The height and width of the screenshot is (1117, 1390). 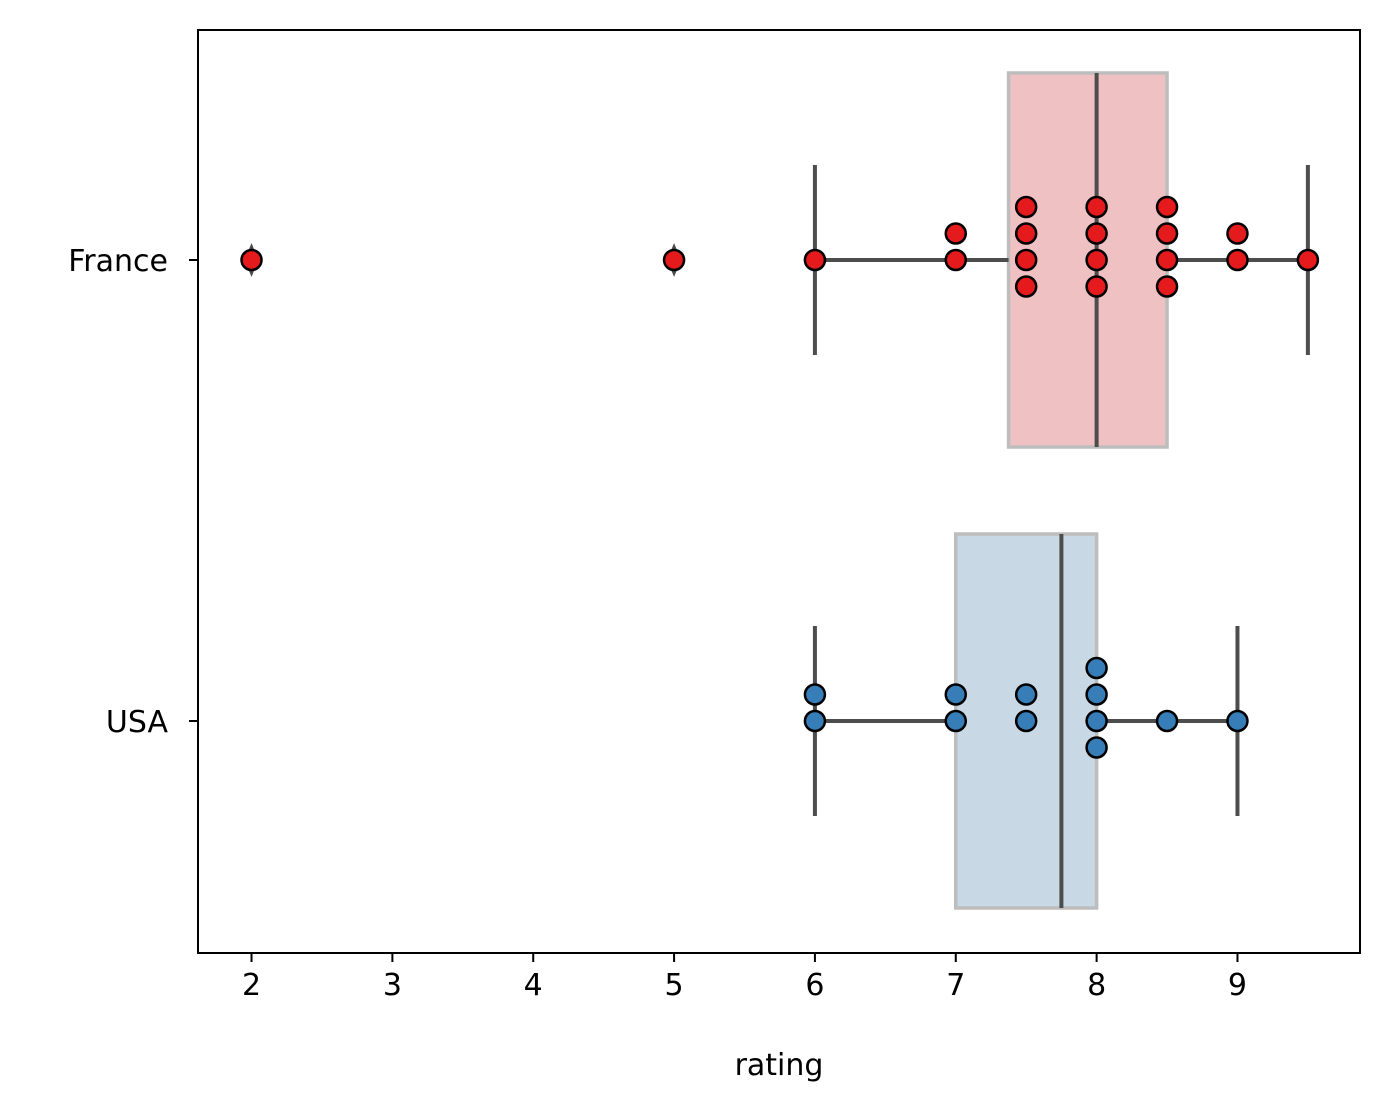 What do you see at coordinates (251, 985) in the screenshot?
I see `x-tick-label-2: 2` at bounding box center [251, 985].